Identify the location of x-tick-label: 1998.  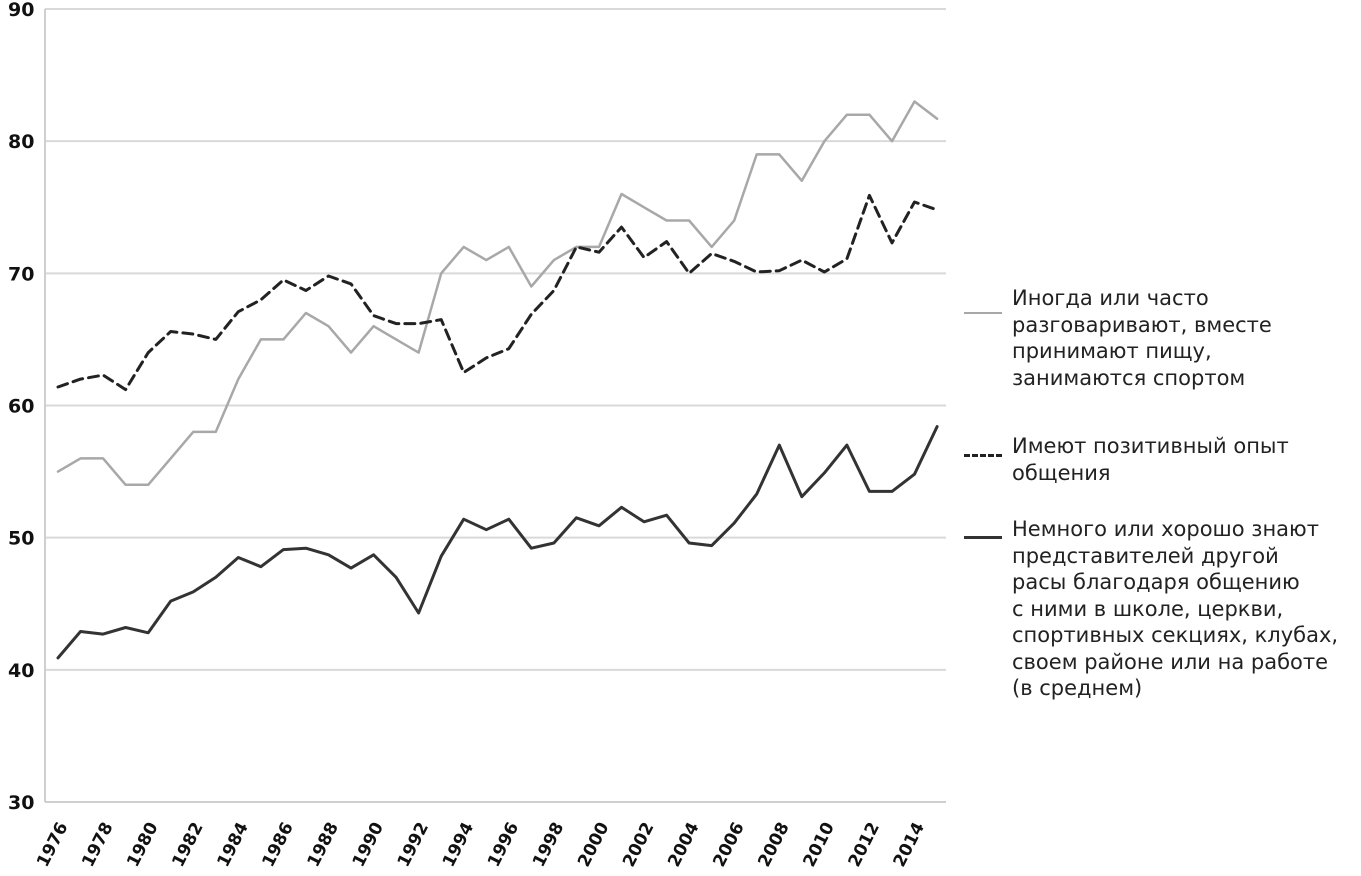
(548, 844).